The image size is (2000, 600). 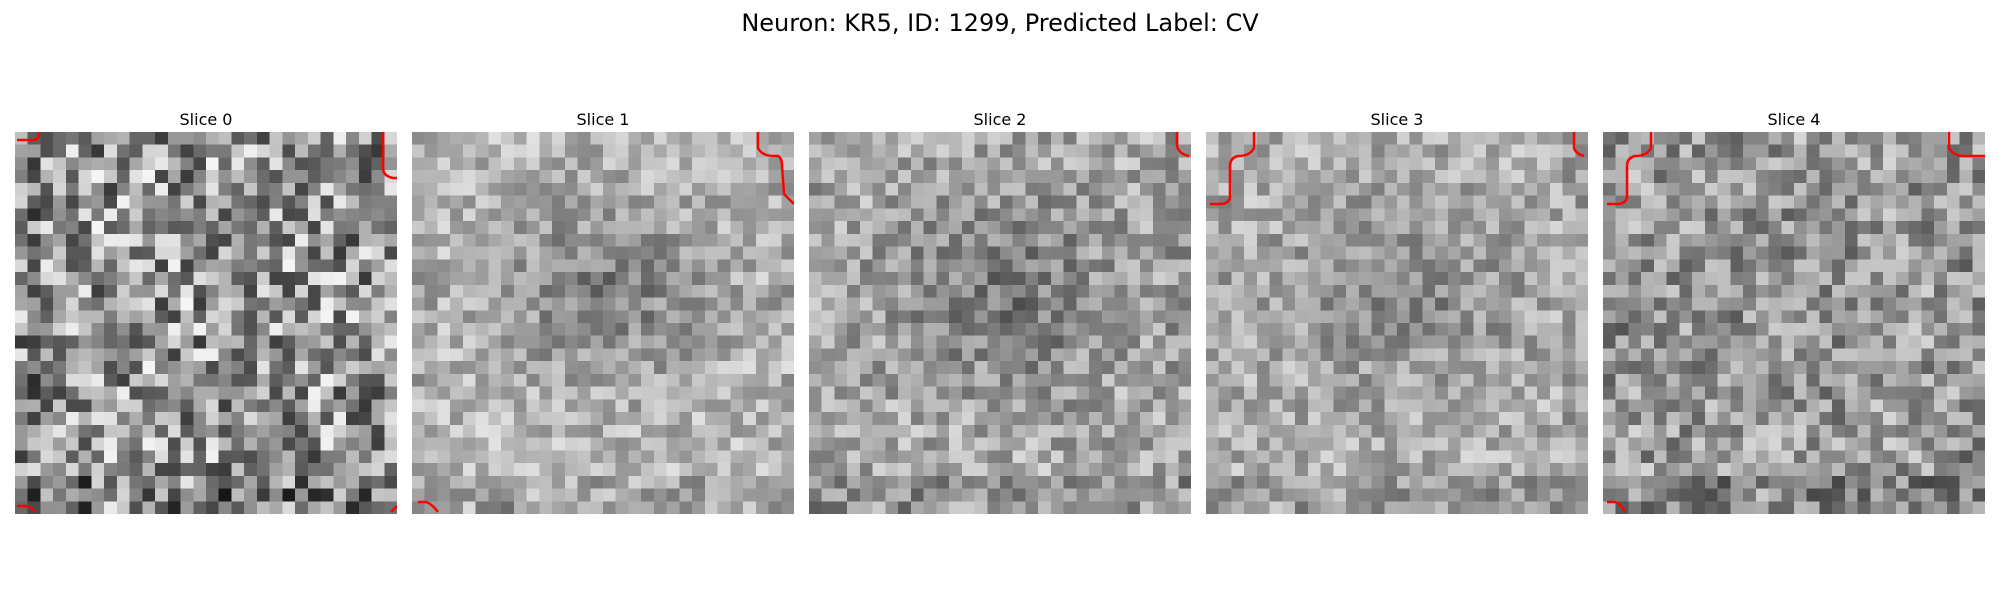 I want to click on slice-title: Slice 2, so click(x=1000, y=119).